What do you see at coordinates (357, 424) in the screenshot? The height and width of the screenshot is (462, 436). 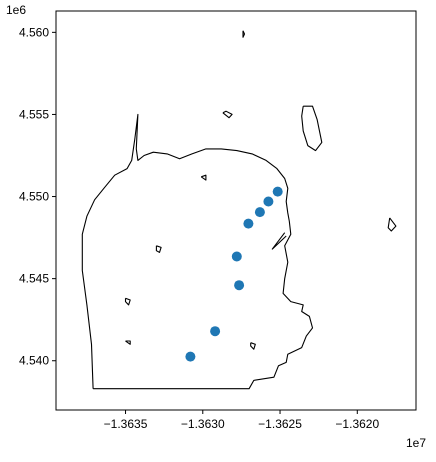 I see `x-tick-label: −1.3620` at bounding box center [357, 424].